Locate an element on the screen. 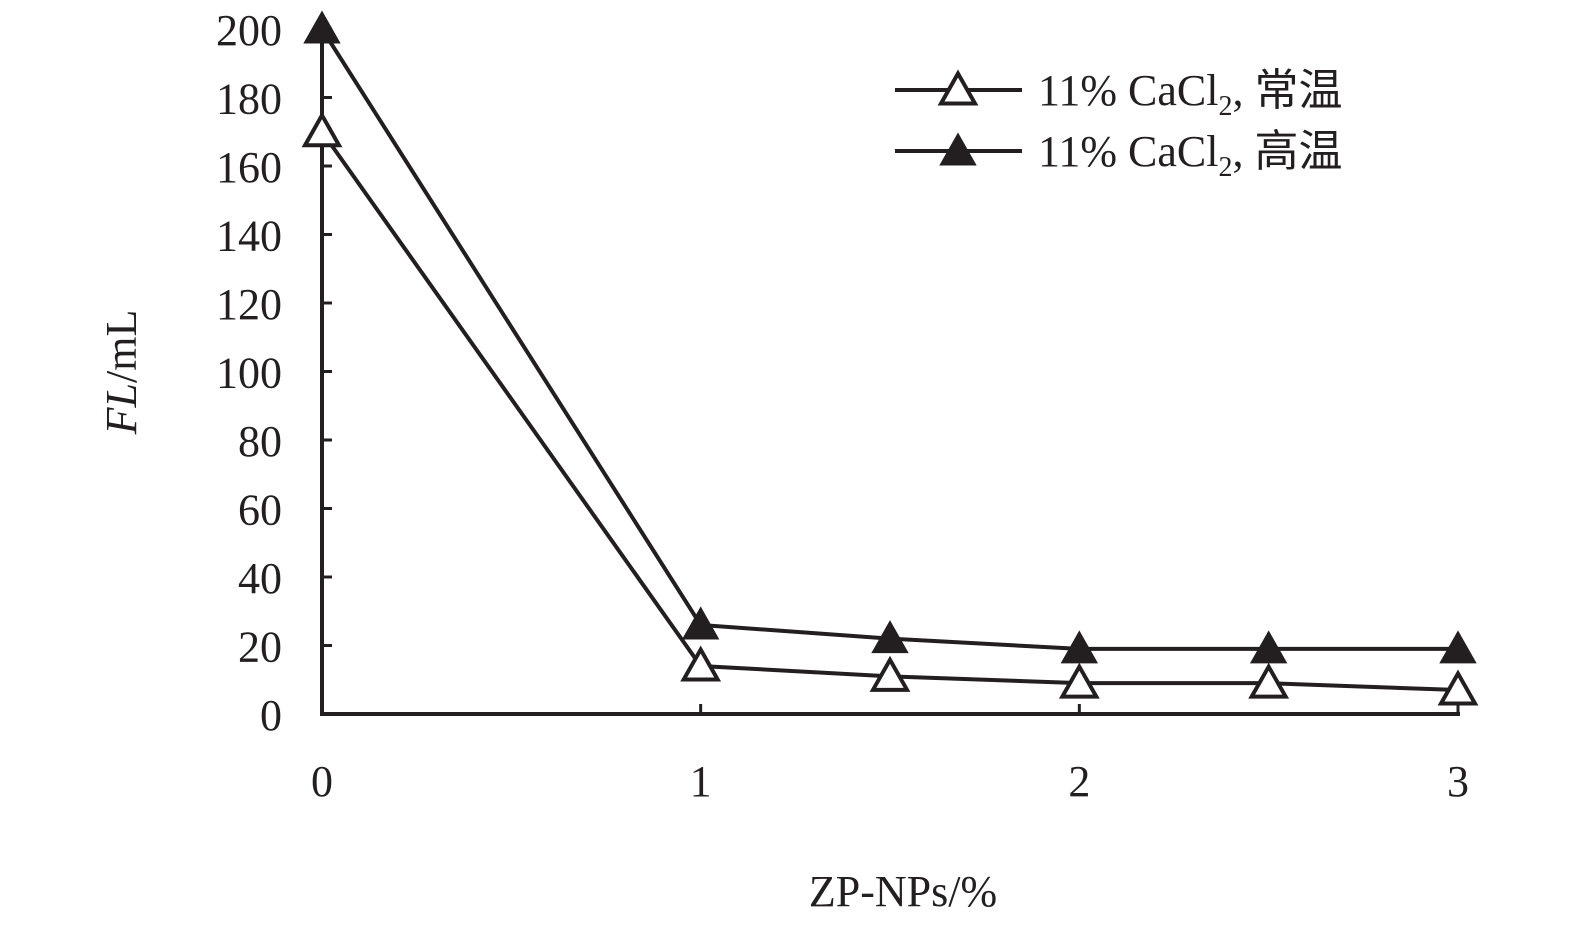 This screenshot has width=1575, height=926. y-tick-label: 180 is located at coordinates (249, 99).